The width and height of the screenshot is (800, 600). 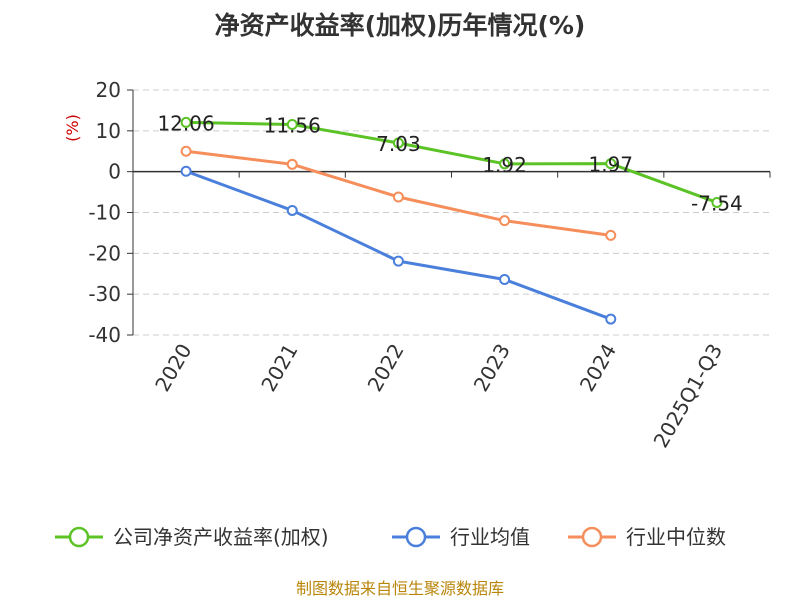 I want to click on legend-item: 行业中位数, so click(x=647, y=537).